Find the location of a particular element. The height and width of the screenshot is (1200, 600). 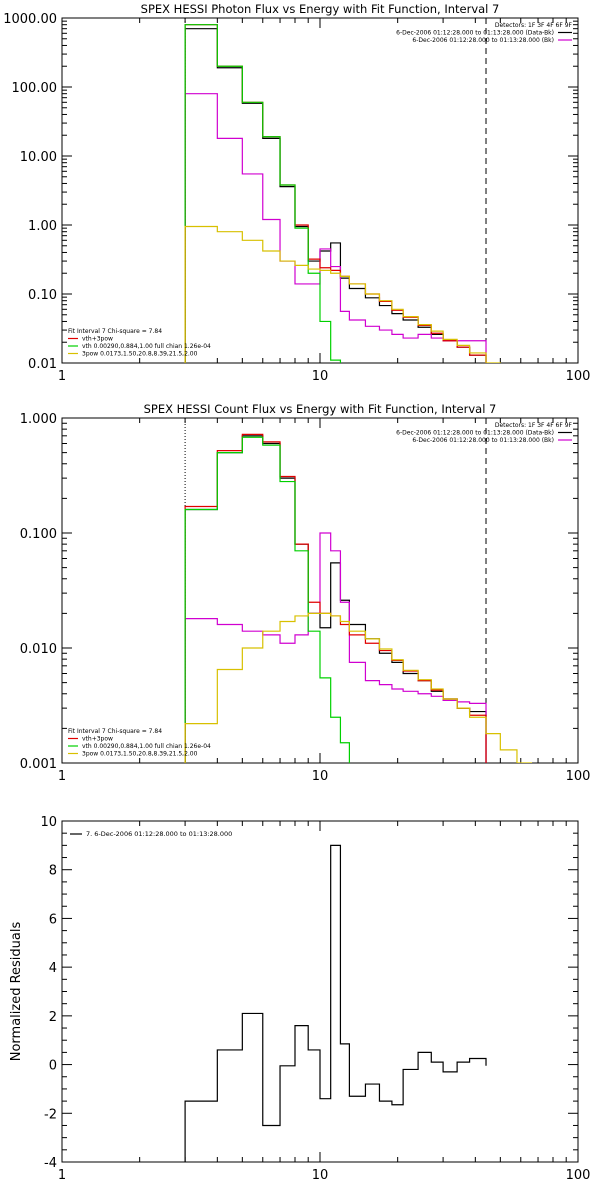

y-tick-label: 6 is located at coordinates (53, 919).